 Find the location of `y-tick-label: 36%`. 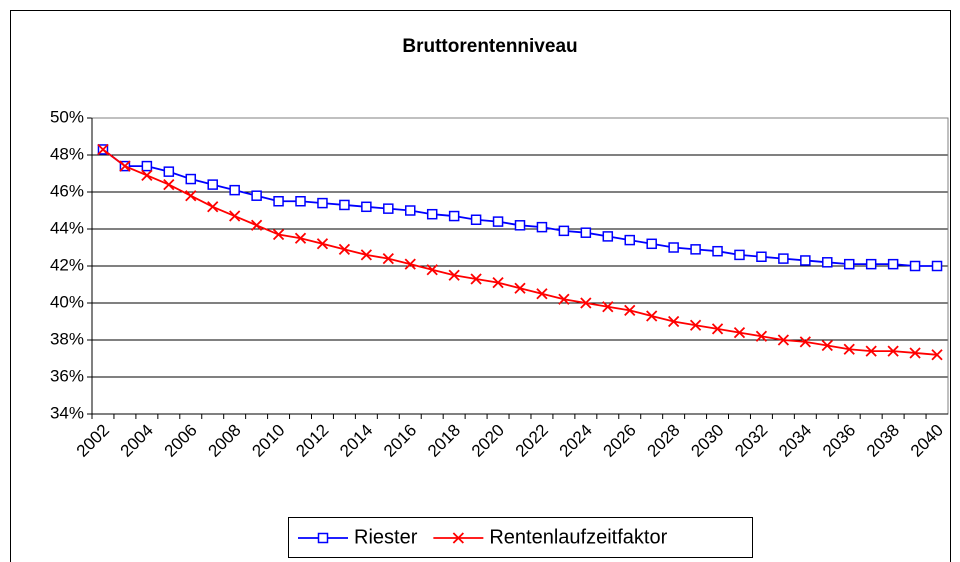

y-tick-label: 36% is located at coordinates (67, 375).